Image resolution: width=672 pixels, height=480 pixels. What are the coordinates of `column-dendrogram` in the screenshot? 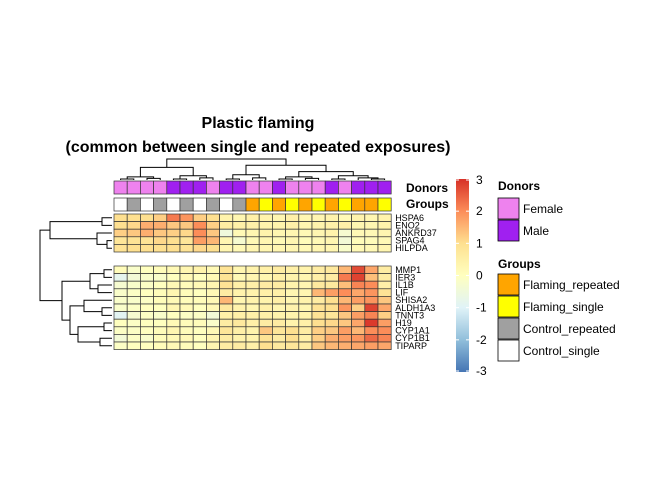 It's located at (253, 169).